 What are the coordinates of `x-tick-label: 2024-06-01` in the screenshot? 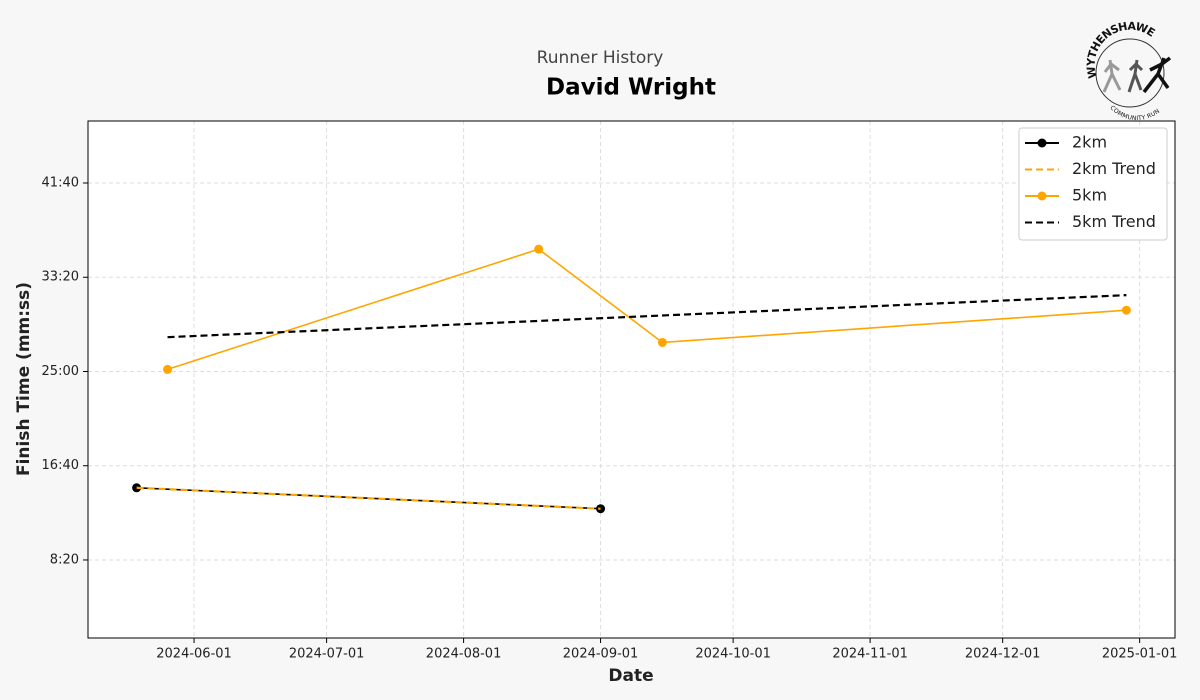 It's located at (194, 654).